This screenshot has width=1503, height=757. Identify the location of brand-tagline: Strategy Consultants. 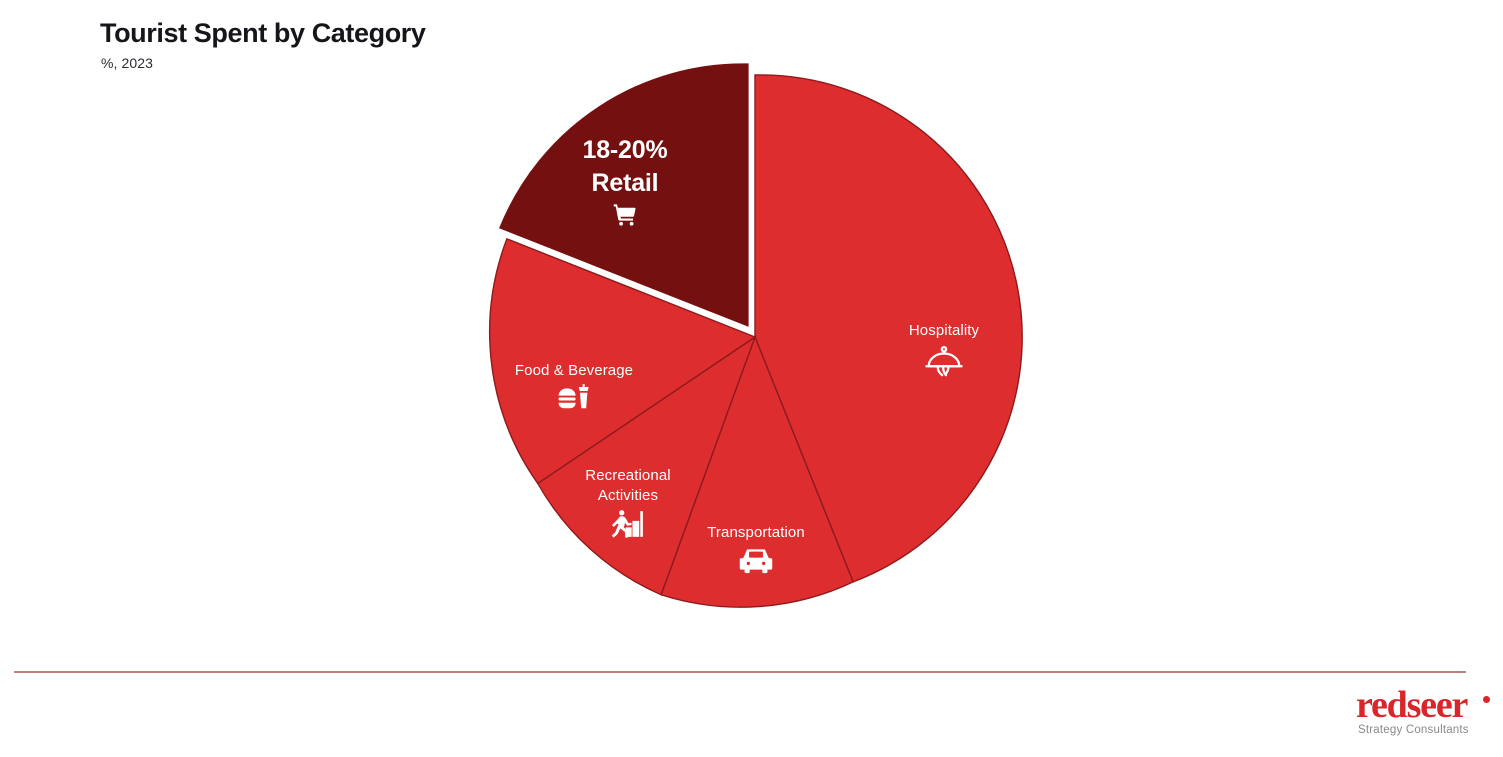
(1413, 730).